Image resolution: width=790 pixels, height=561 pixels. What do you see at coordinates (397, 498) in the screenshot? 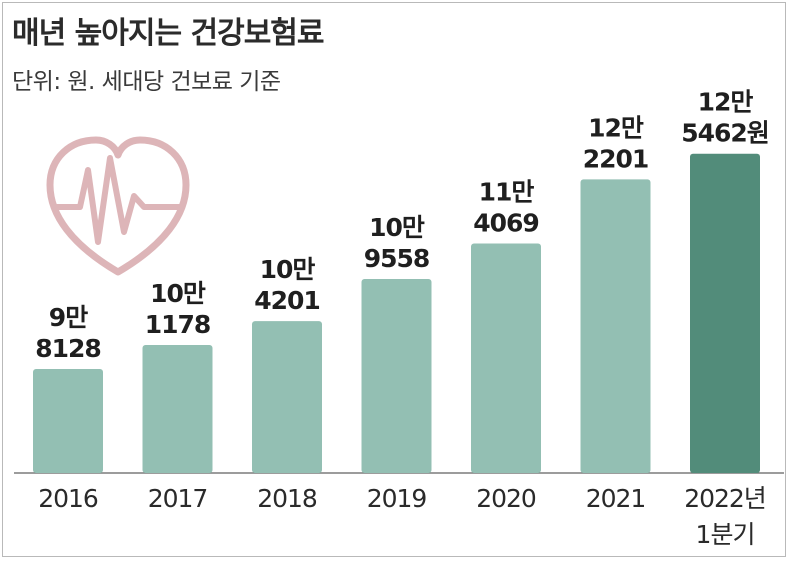
I see `tick-label-3-line-0: 2019` at bounding box center [397, 498].